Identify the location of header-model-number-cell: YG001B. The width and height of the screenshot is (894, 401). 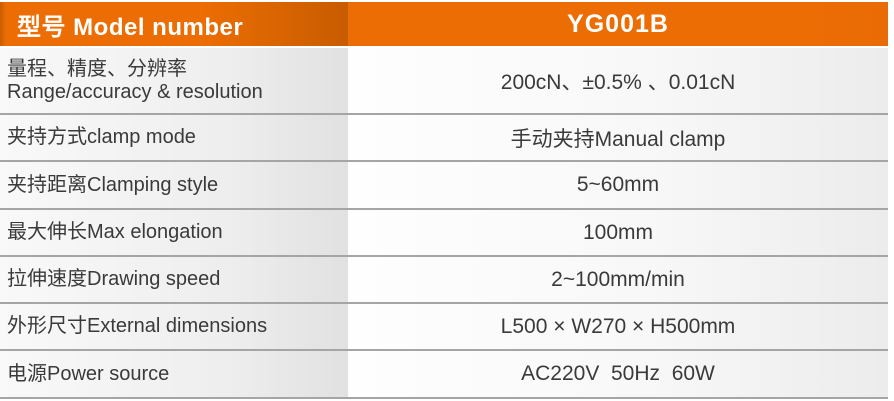
(618, 25).